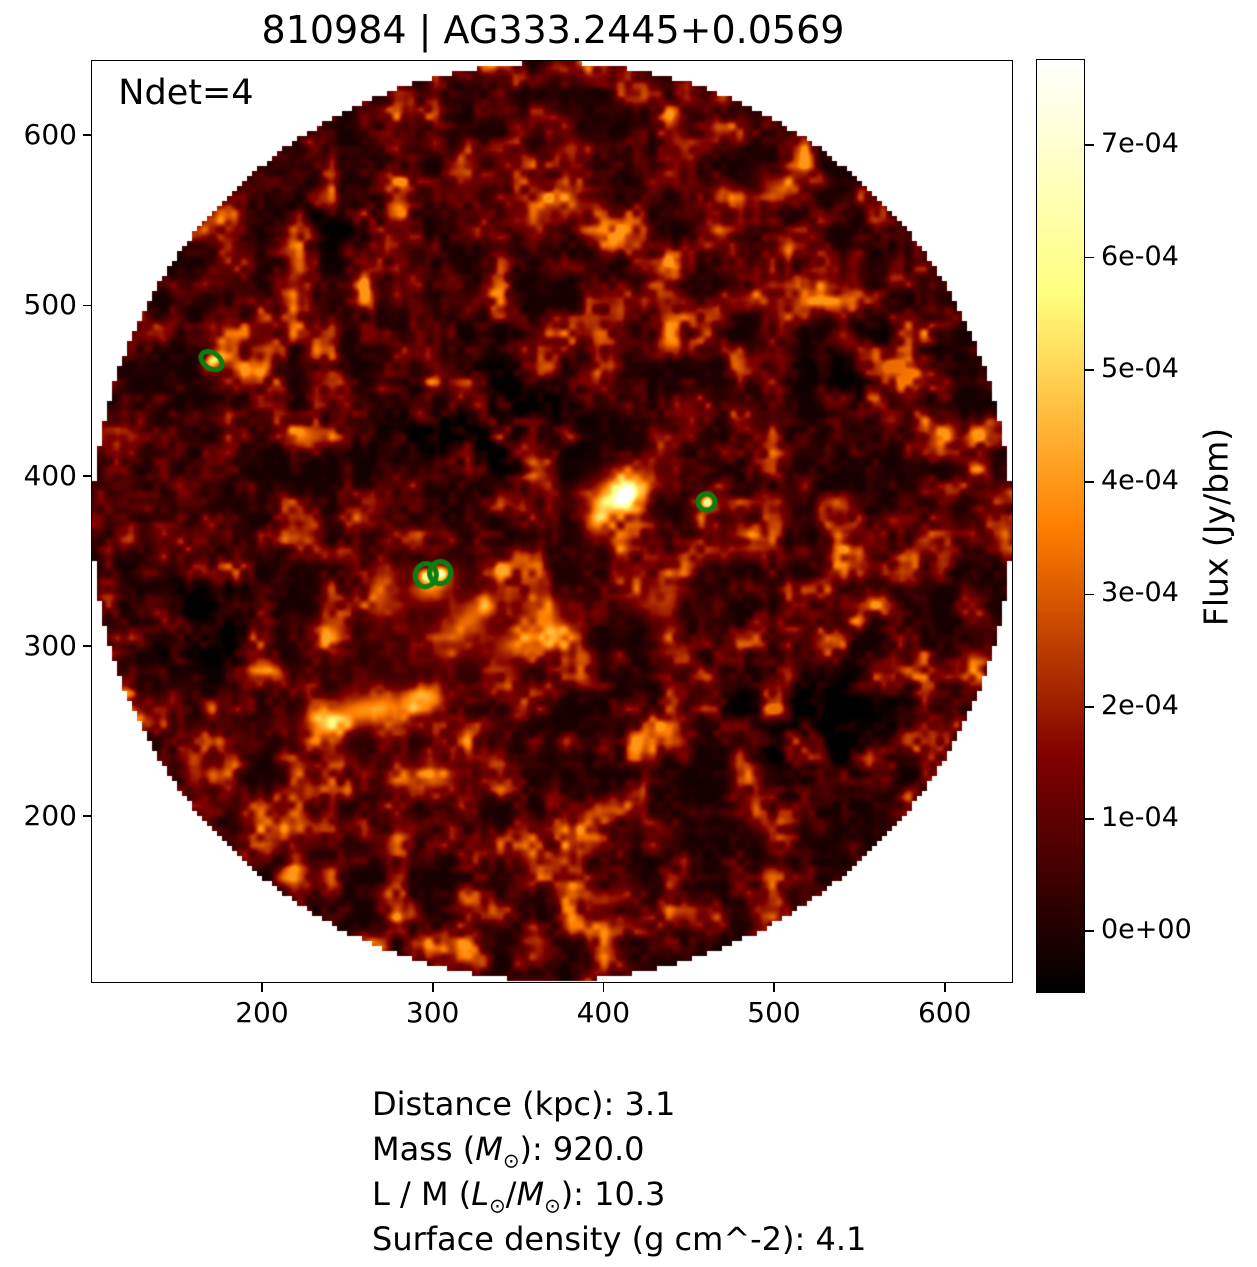 Image resolution: width=1257 pixels, height=1267 pixels. What do you see at coordinates (50, 475) in the screenshot?
I see `y-tick-label: 400` at bounding box center [50, 475].